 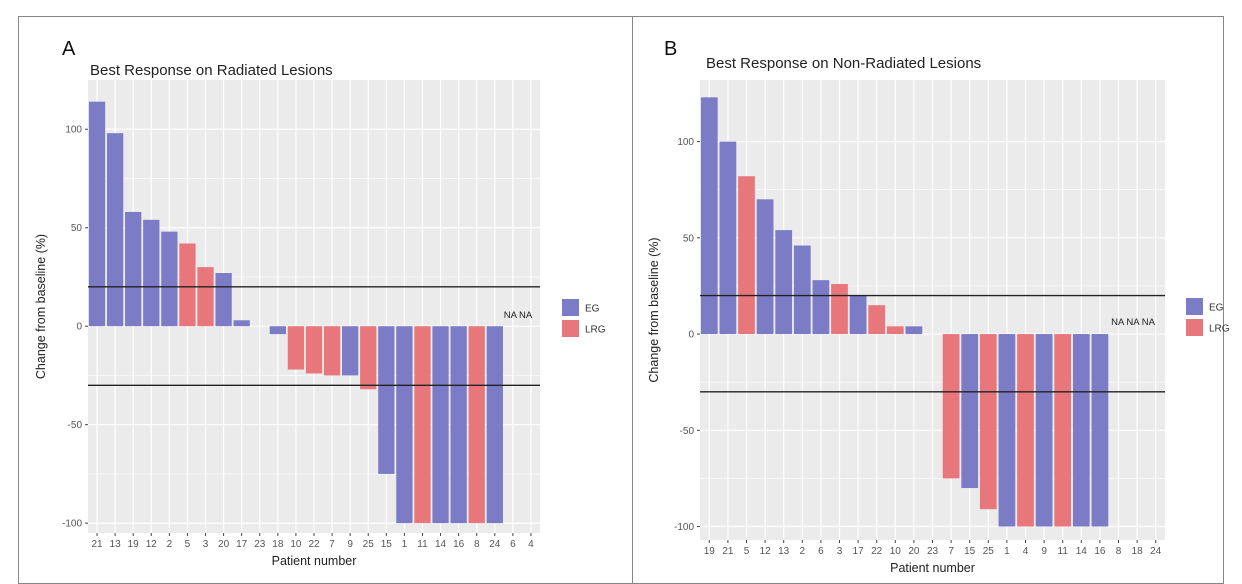 What do you see at coordinates (933, 551) in the screenshot?
I see `x-tick-label: 23` at bounding box center [933, 551].